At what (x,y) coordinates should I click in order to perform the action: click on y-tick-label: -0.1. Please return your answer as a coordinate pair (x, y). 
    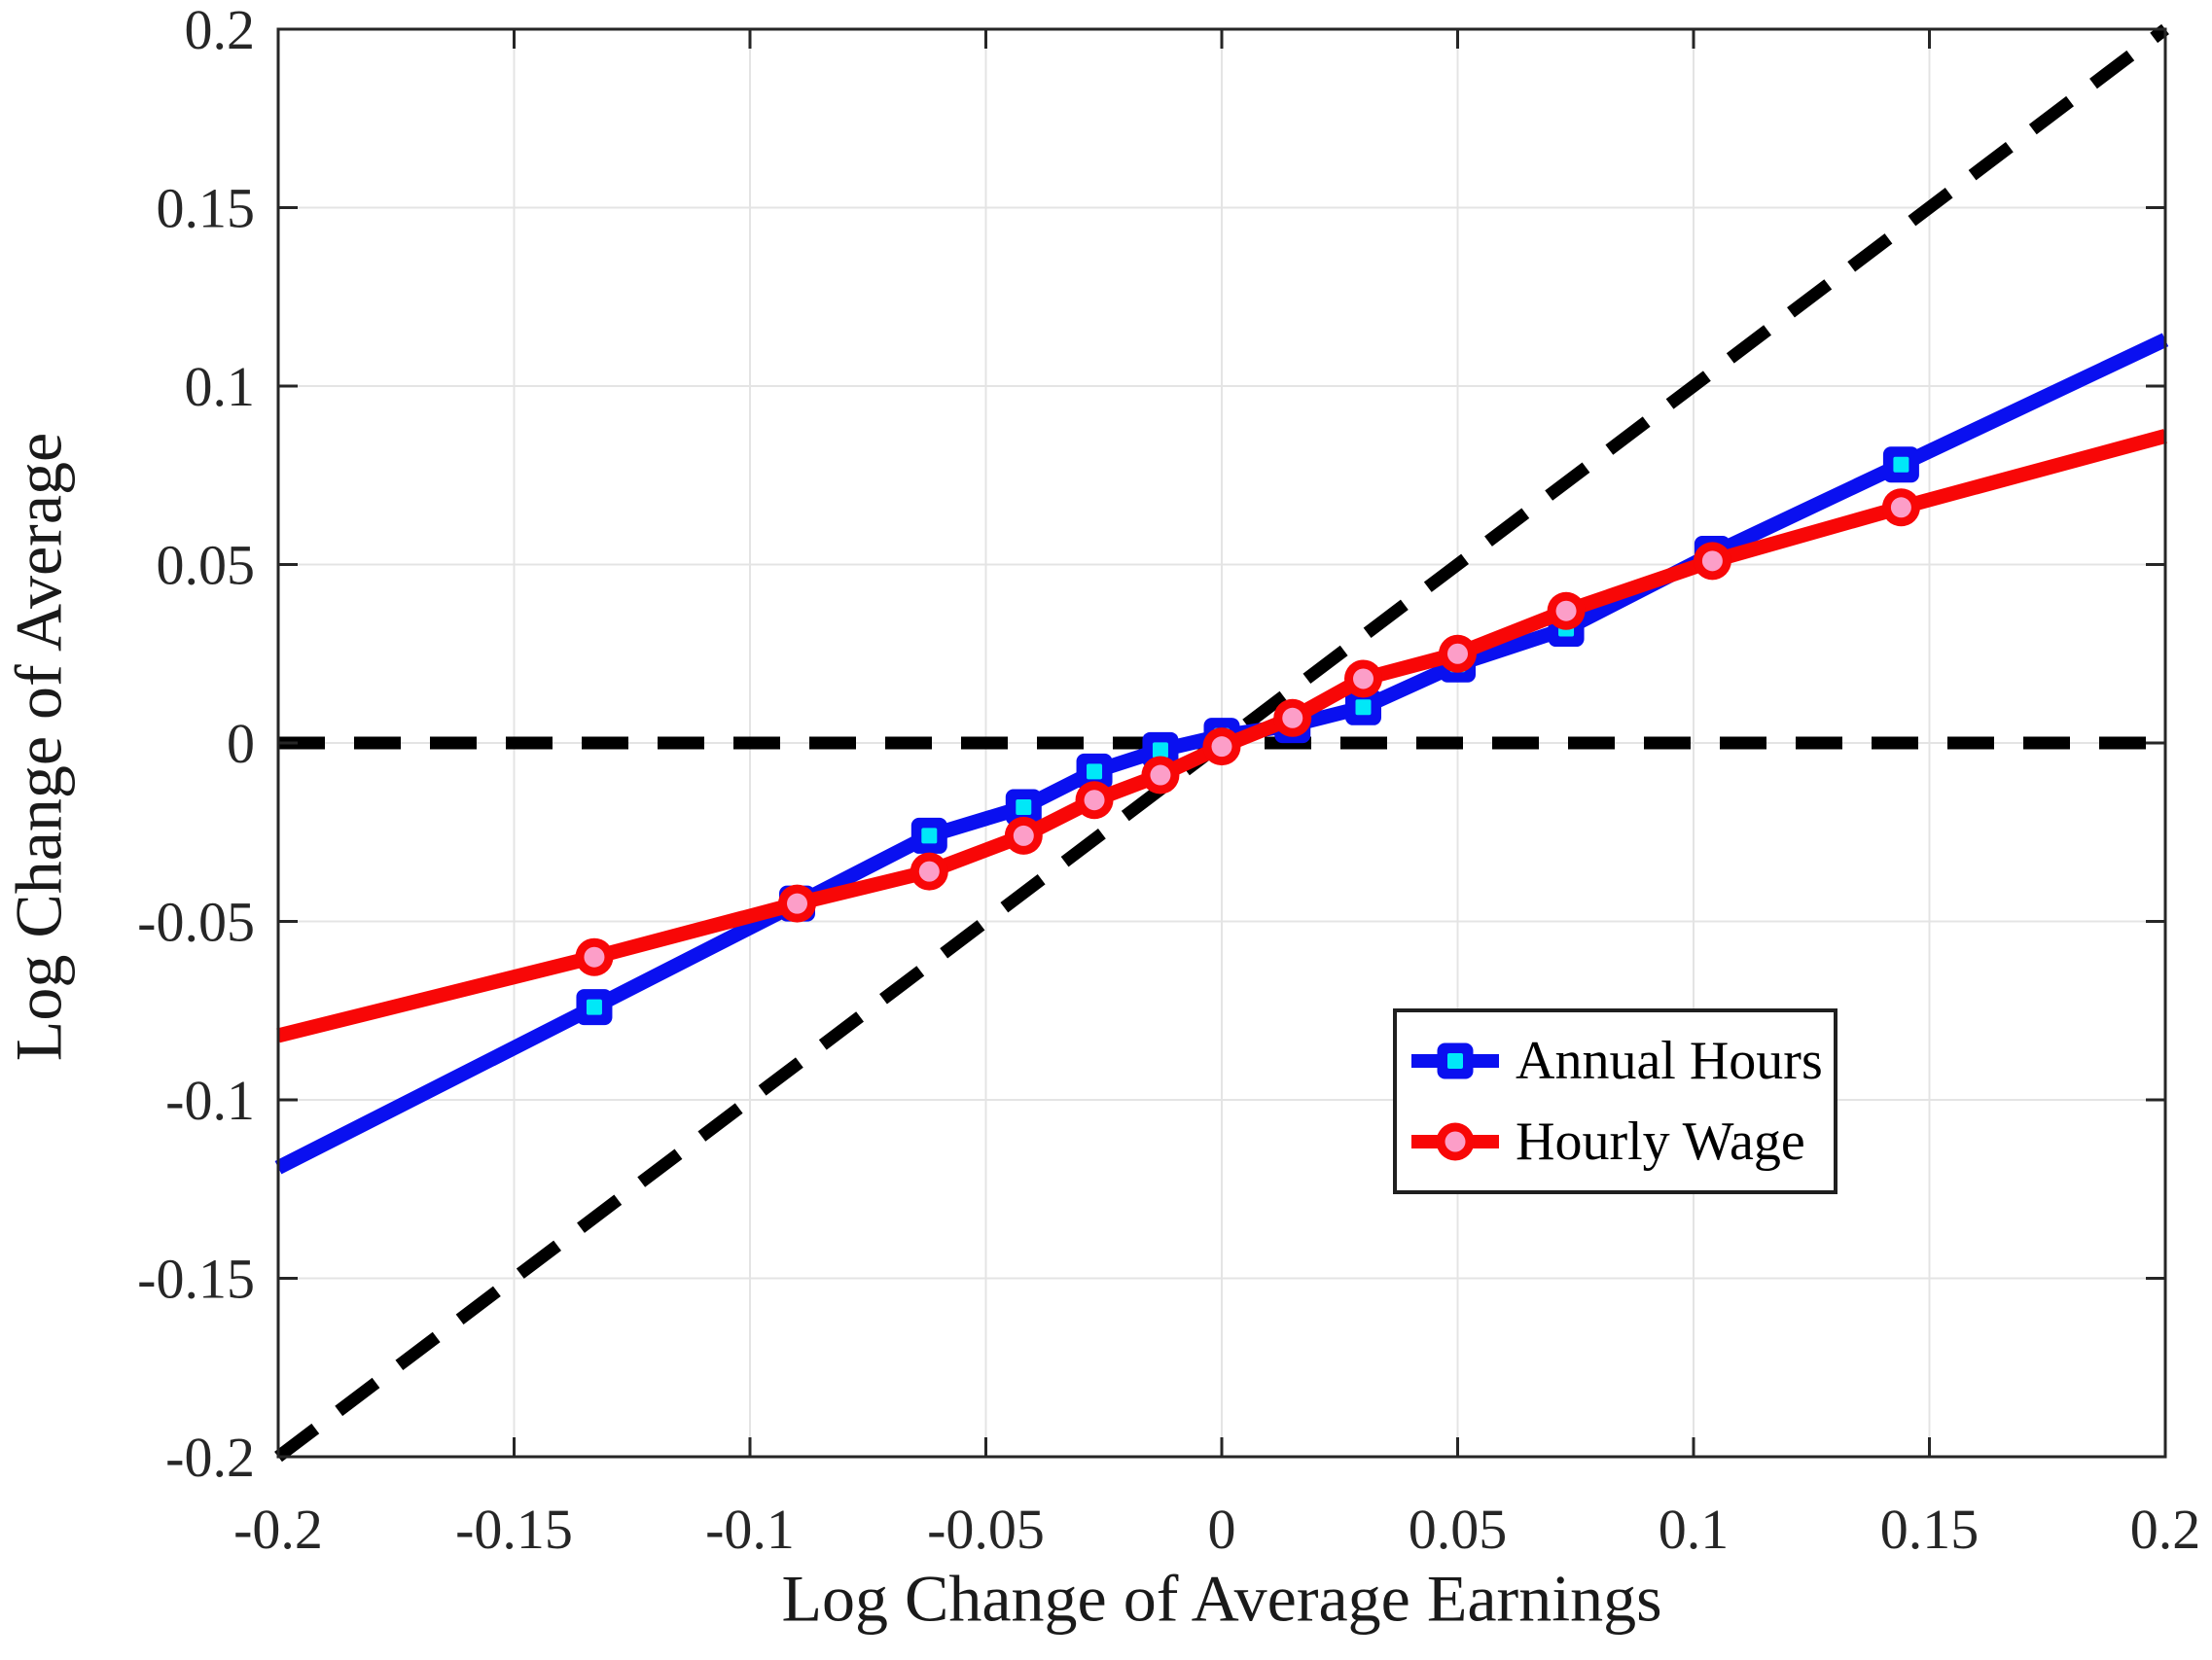
    Looking at the image, I should click on (210, 1100).